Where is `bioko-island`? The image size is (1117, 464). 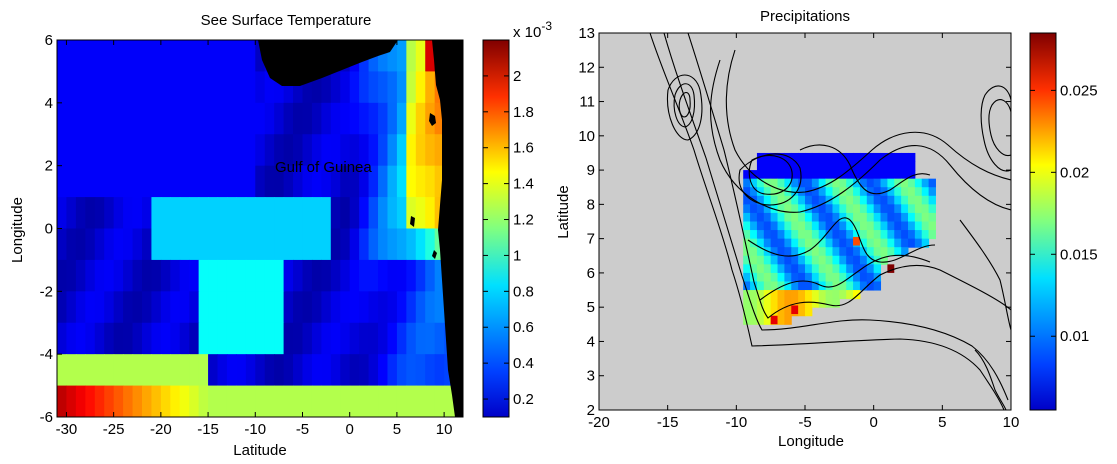
bioko-island is located at coordinates (432, 119).